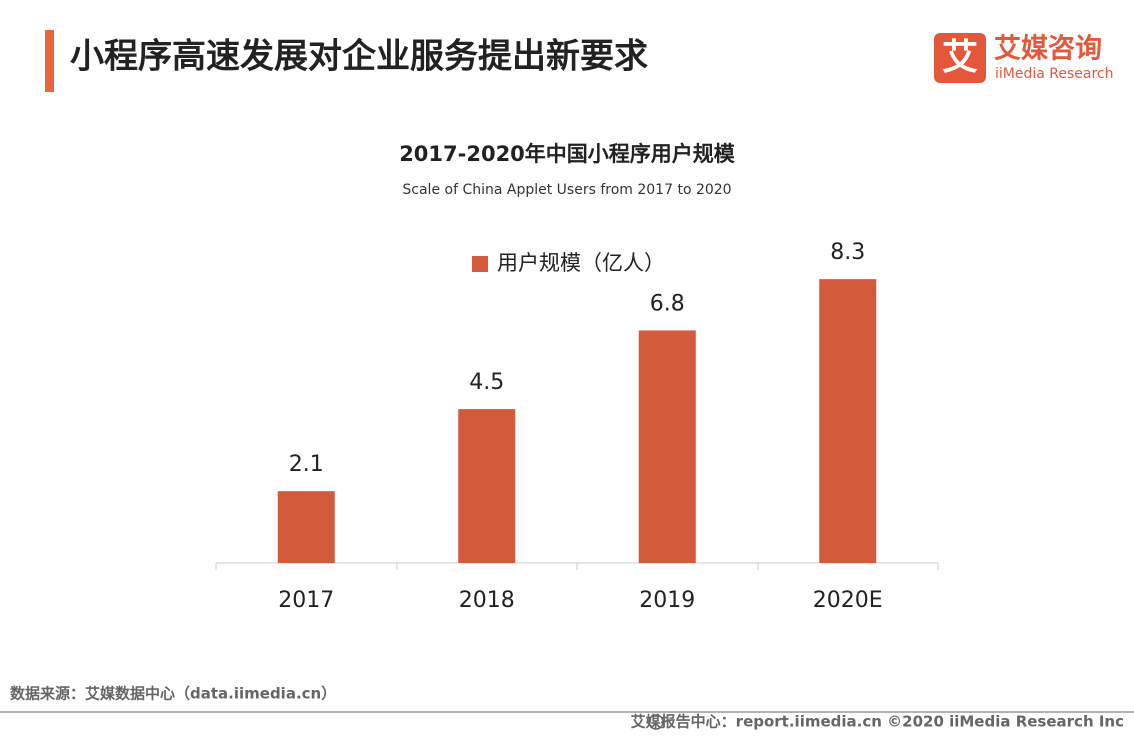 This screenshot has width=1134, height=737. I want to click on logo-icon: 艾, so click(960, 57).